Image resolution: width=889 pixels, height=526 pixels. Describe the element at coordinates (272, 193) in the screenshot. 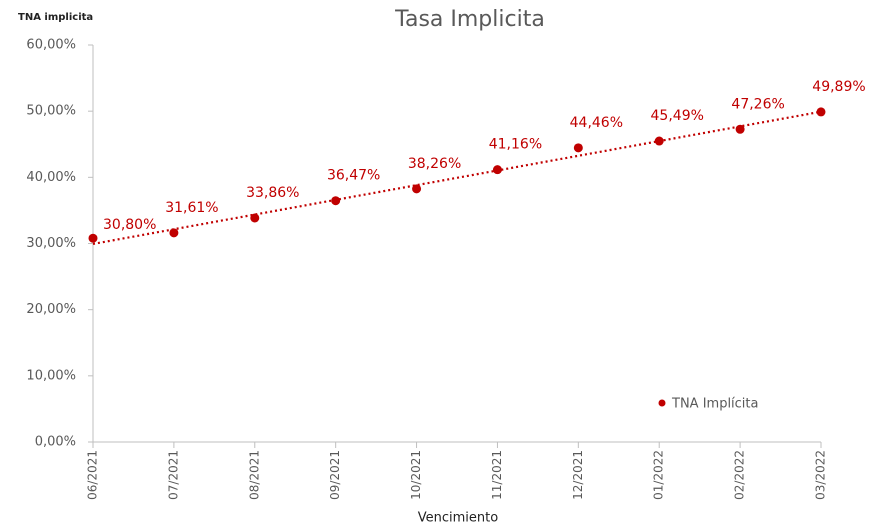

I see `data-label: 33,86%` at that location.